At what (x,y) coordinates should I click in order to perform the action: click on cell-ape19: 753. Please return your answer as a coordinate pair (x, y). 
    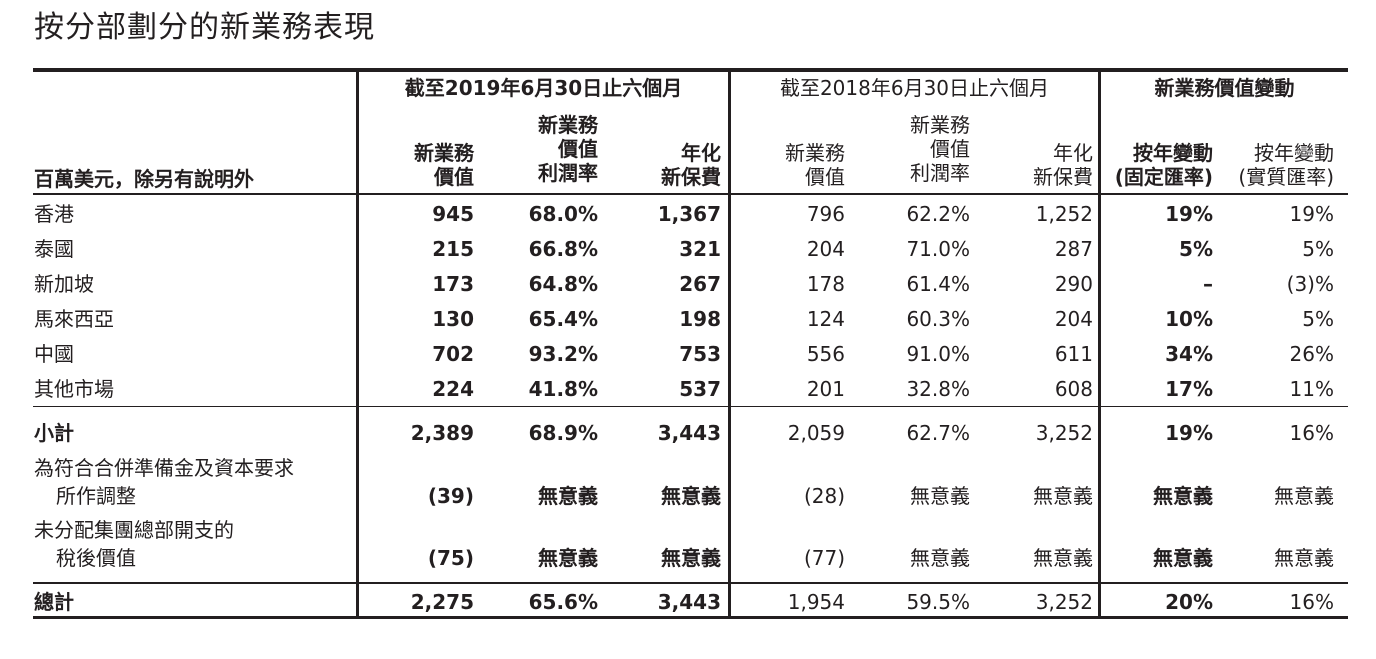
    Looking at the image, I should click on (700, 354).